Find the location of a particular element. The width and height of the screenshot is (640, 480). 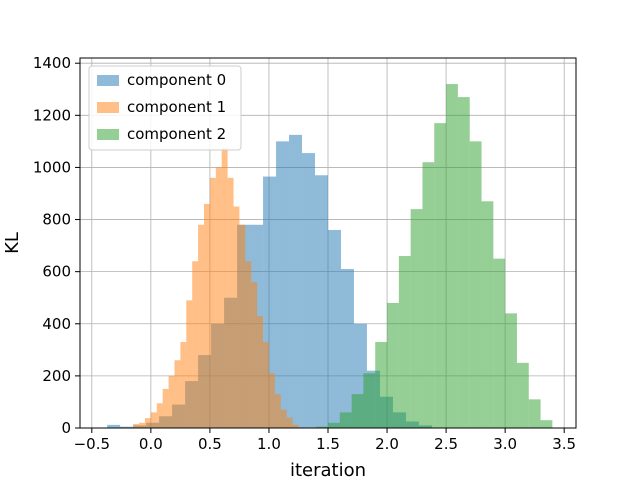

x-tick-label-1: 0.0 is located at coordinates (151, 444).